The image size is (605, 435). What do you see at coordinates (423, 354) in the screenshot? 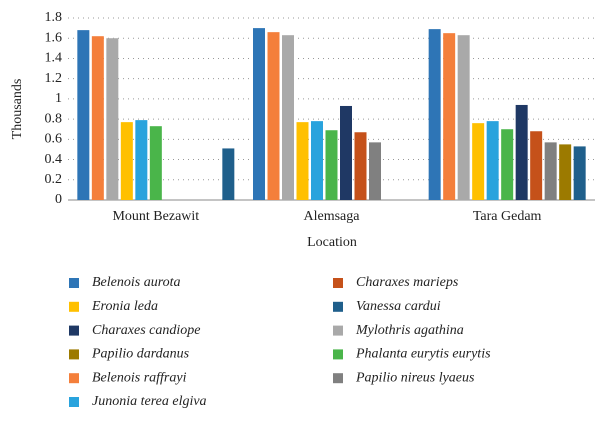
I see `legend-label: Phalanta eurytis eurytis` at bounding box center [423, 354].